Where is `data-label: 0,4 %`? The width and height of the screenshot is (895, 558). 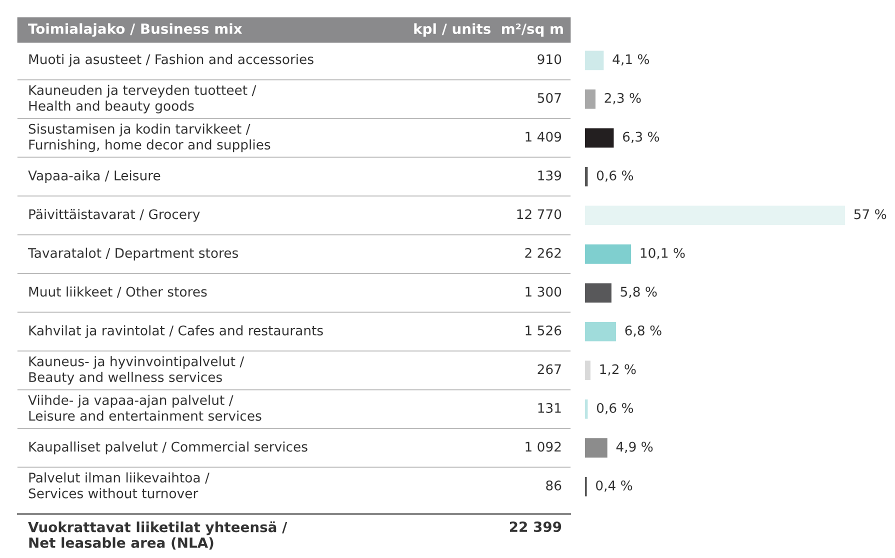 data-label: 0,4 % is located at coordinates (614, 486).